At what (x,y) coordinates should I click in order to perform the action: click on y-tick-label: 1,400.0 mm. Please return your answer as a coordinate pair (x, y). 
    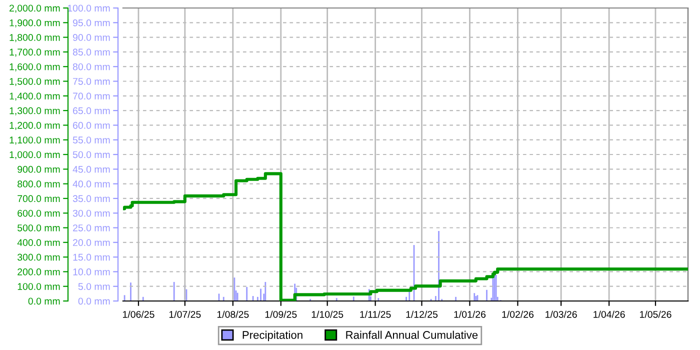
    Looking at the image, I should click on (35, 96).